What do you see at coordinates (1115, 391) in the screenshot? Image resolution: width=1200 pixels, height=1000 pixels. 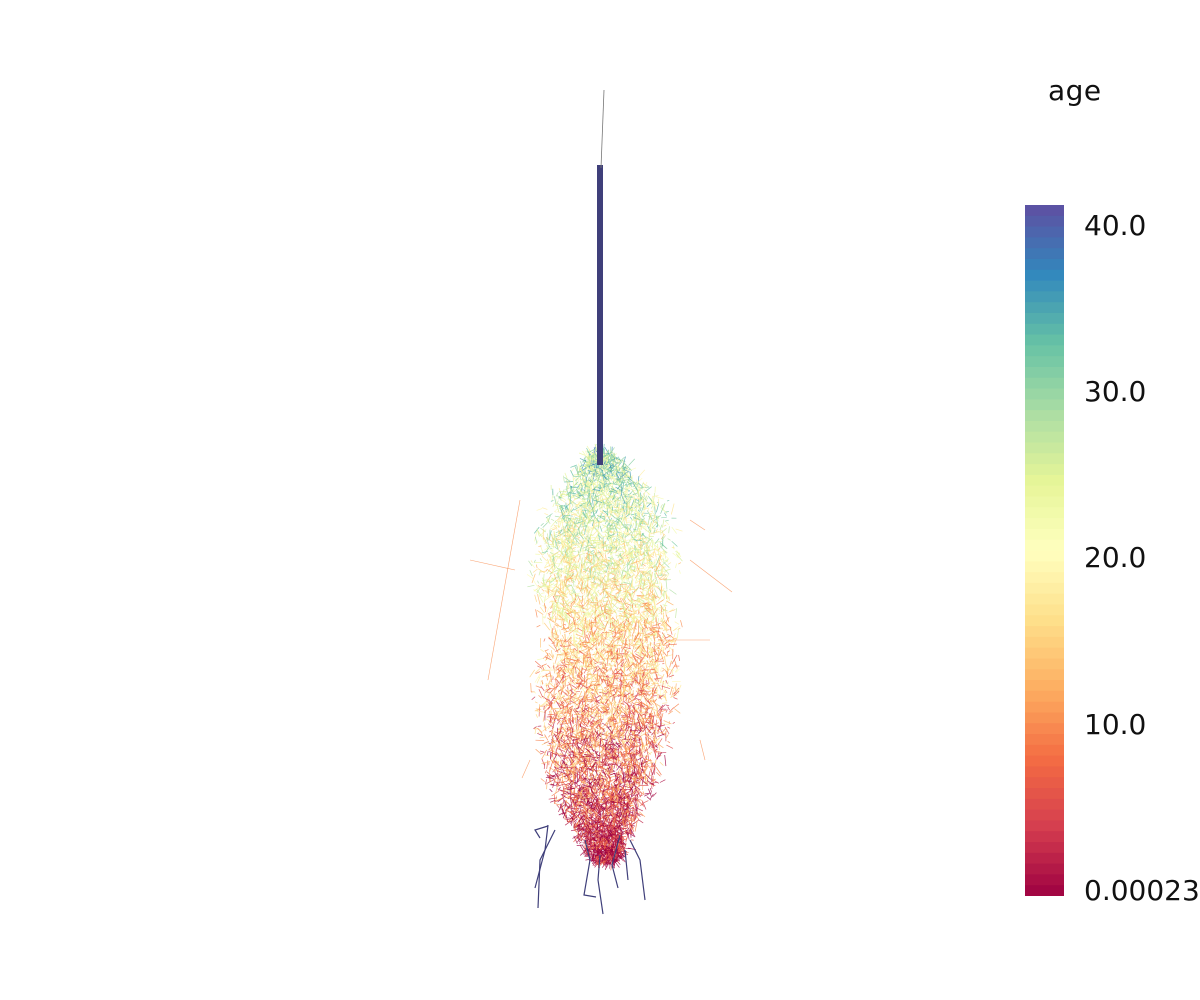 I see `tick-label-30: 30.0` at bounding box center [1115, 391].